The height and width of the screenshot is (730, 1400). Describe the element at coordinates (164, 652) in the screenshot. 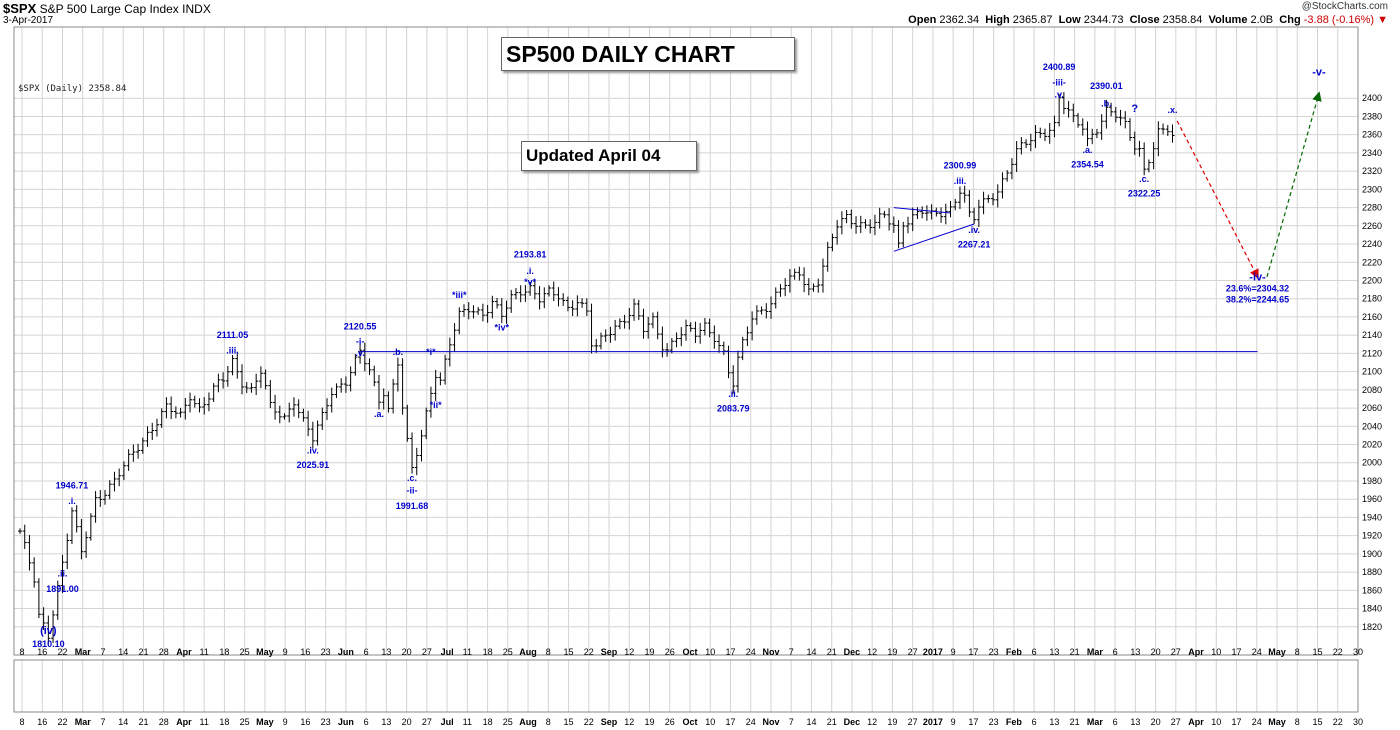

I see `x-tick-label: 28` at that location.